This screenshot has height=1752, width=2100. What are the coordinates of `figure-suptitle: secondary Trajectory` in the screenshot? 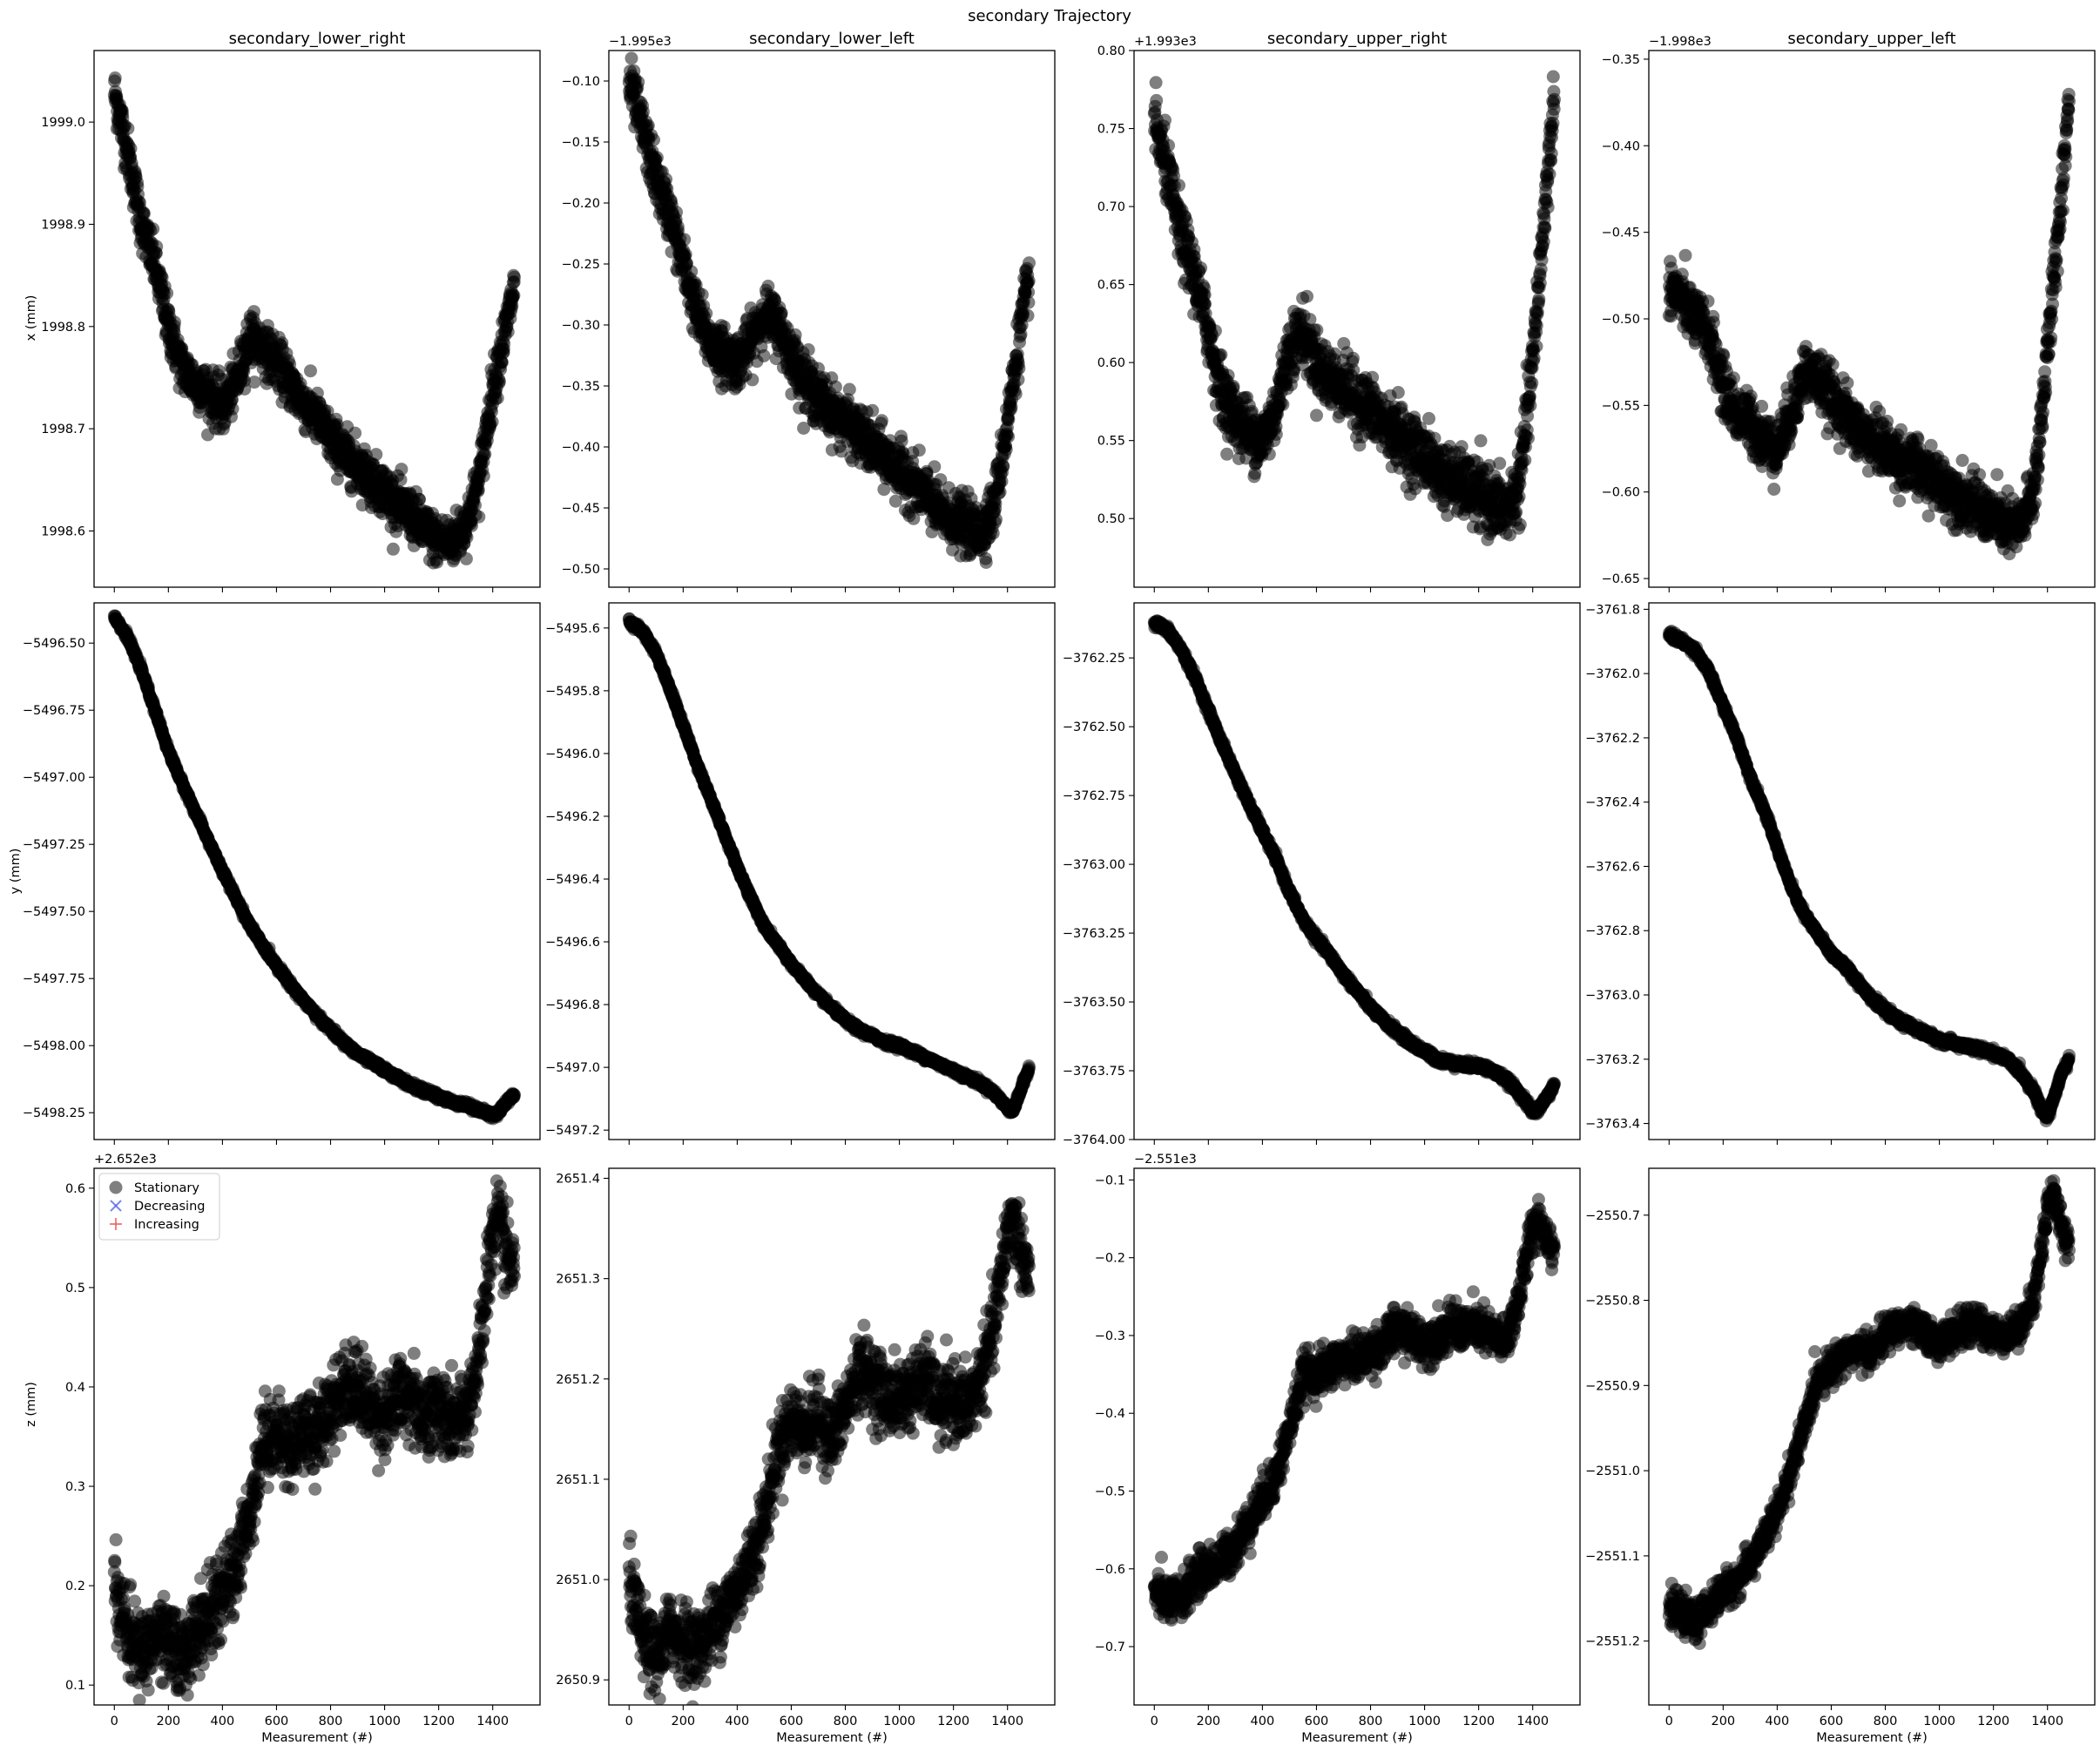 It's located at (1049, 16).